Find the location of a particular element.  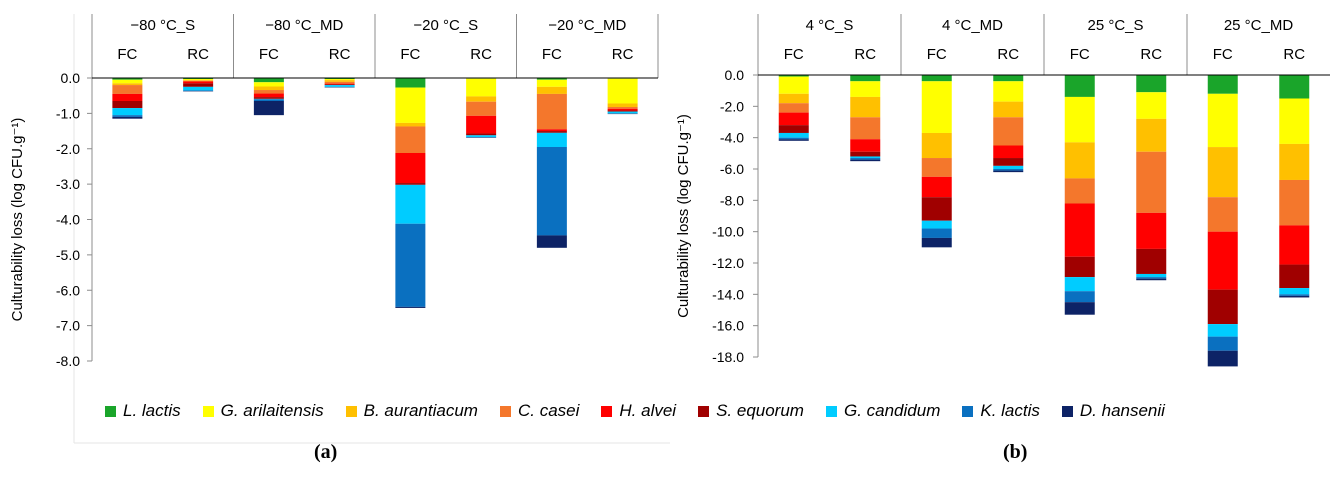

group-label: 4 °C_S is located at coordinates (830, 25).